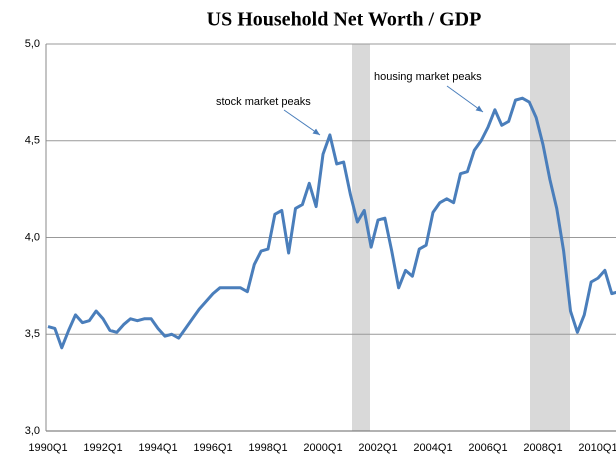  Describe the element at coordinates (32, 44) in the screenshot. I see `y-tick-label: 5,0` at that location.